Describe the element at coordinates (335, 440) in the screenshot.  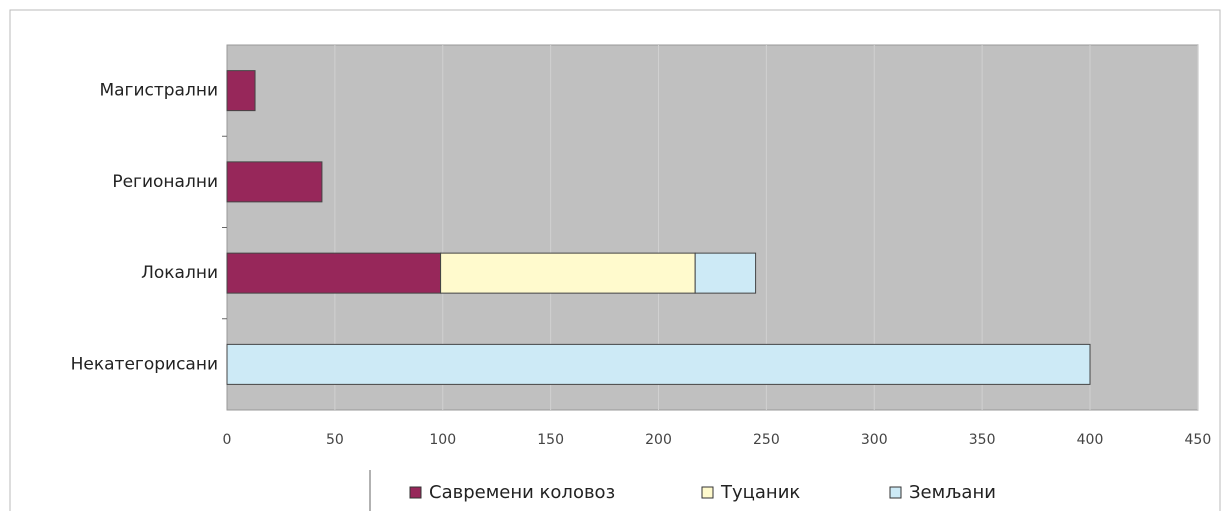
I see `x-tick-label: 50` at that location.